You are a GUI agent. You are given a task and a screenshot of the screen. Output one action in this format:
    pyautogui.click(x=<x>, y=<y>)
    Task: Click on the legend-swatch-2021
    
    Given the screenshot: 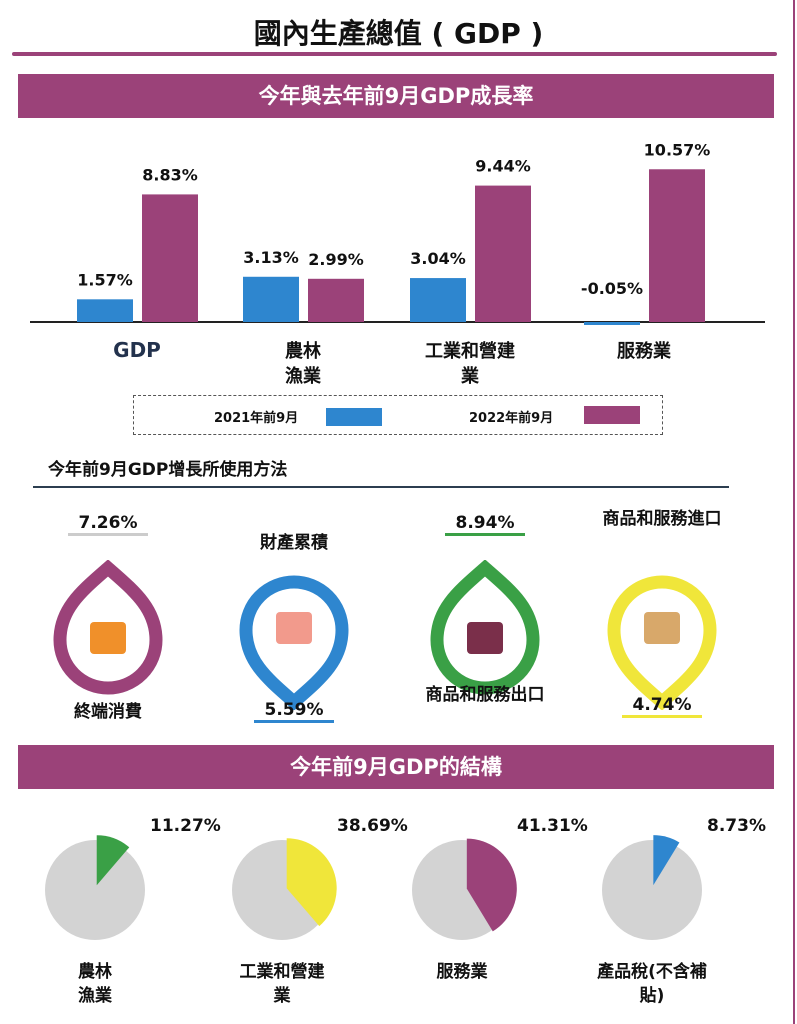 What is the action you would take?
    pyautogui.click(x=354, y=417)
    